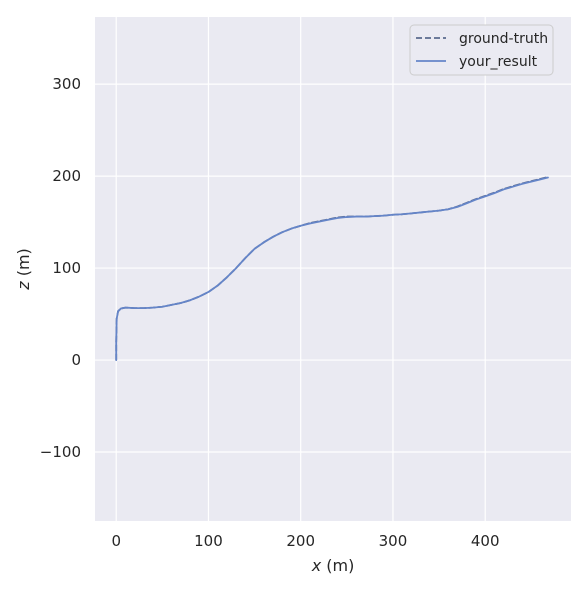 The height and width of the screenshot is (592, 585). I want to click on y-tick-label: −100, so click(60, 452).